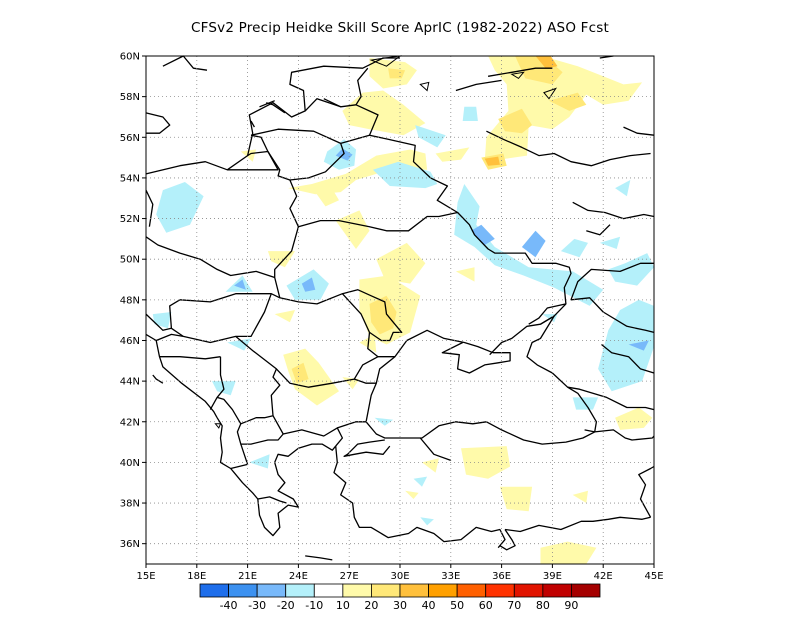 The image size is (800, 618). What do you see at coordinates (450, 576) in the screenshot?
I see `lon-tick-label: 33E` at bounding box center [450, 576].